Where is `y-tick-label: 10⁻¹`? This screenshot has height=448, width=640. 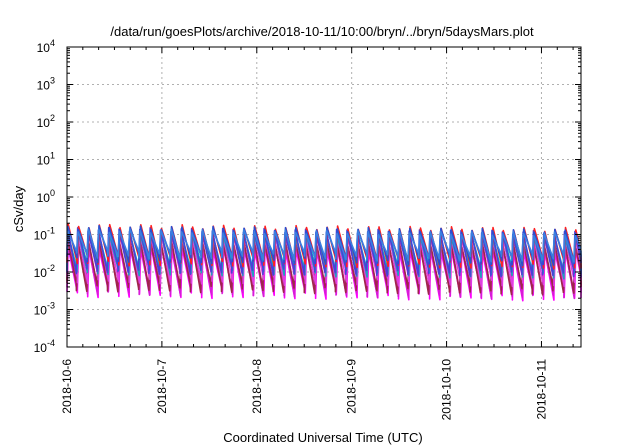
y-tick-label: 10⁻¹ is located at coordinates (44, 234).